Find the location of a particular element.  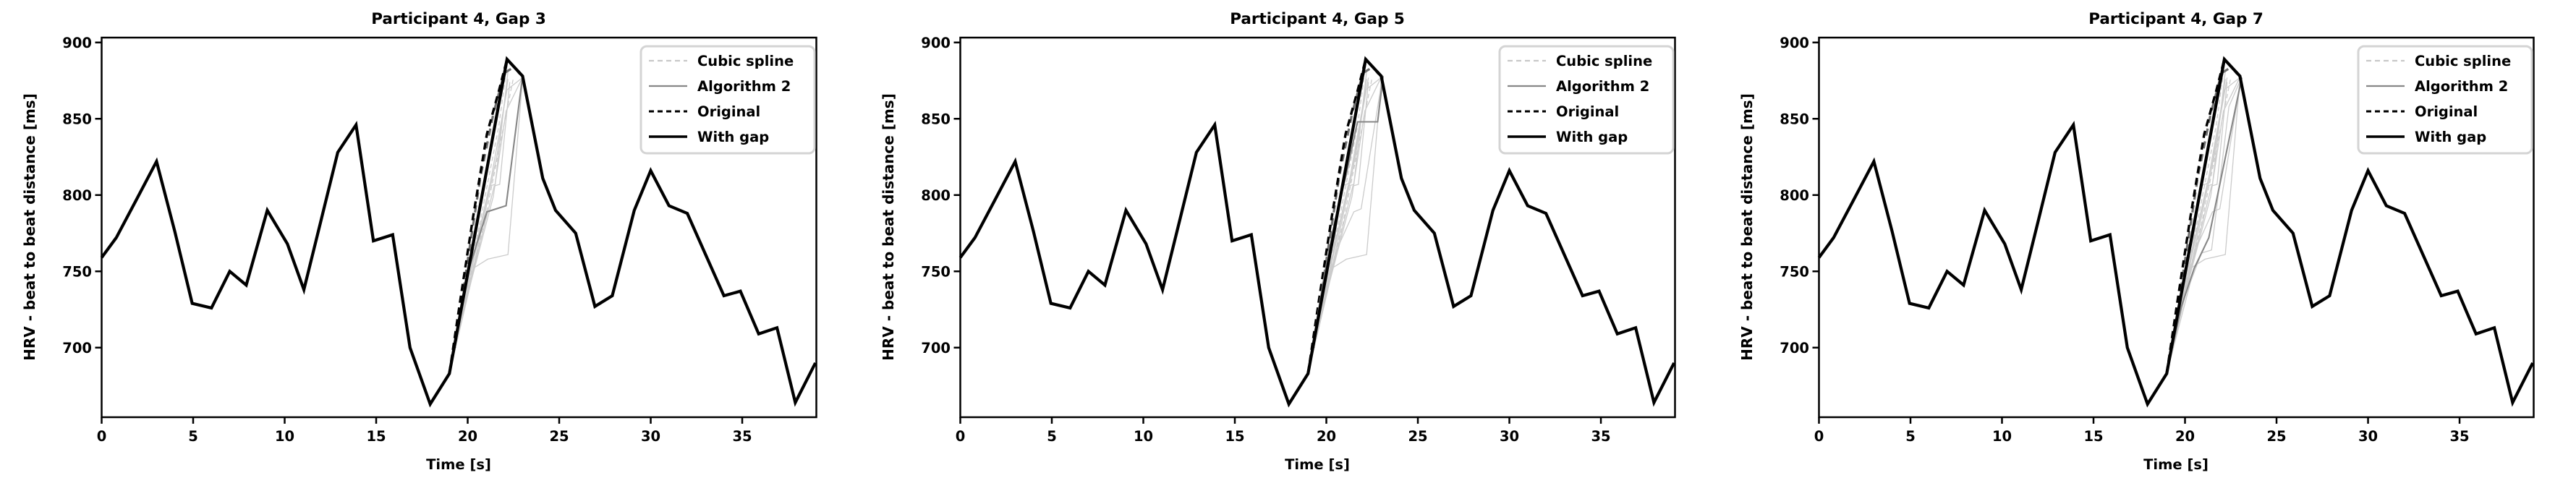

panel-title: Participant 4, Gap 5 is located at coordinates (1317, 19).